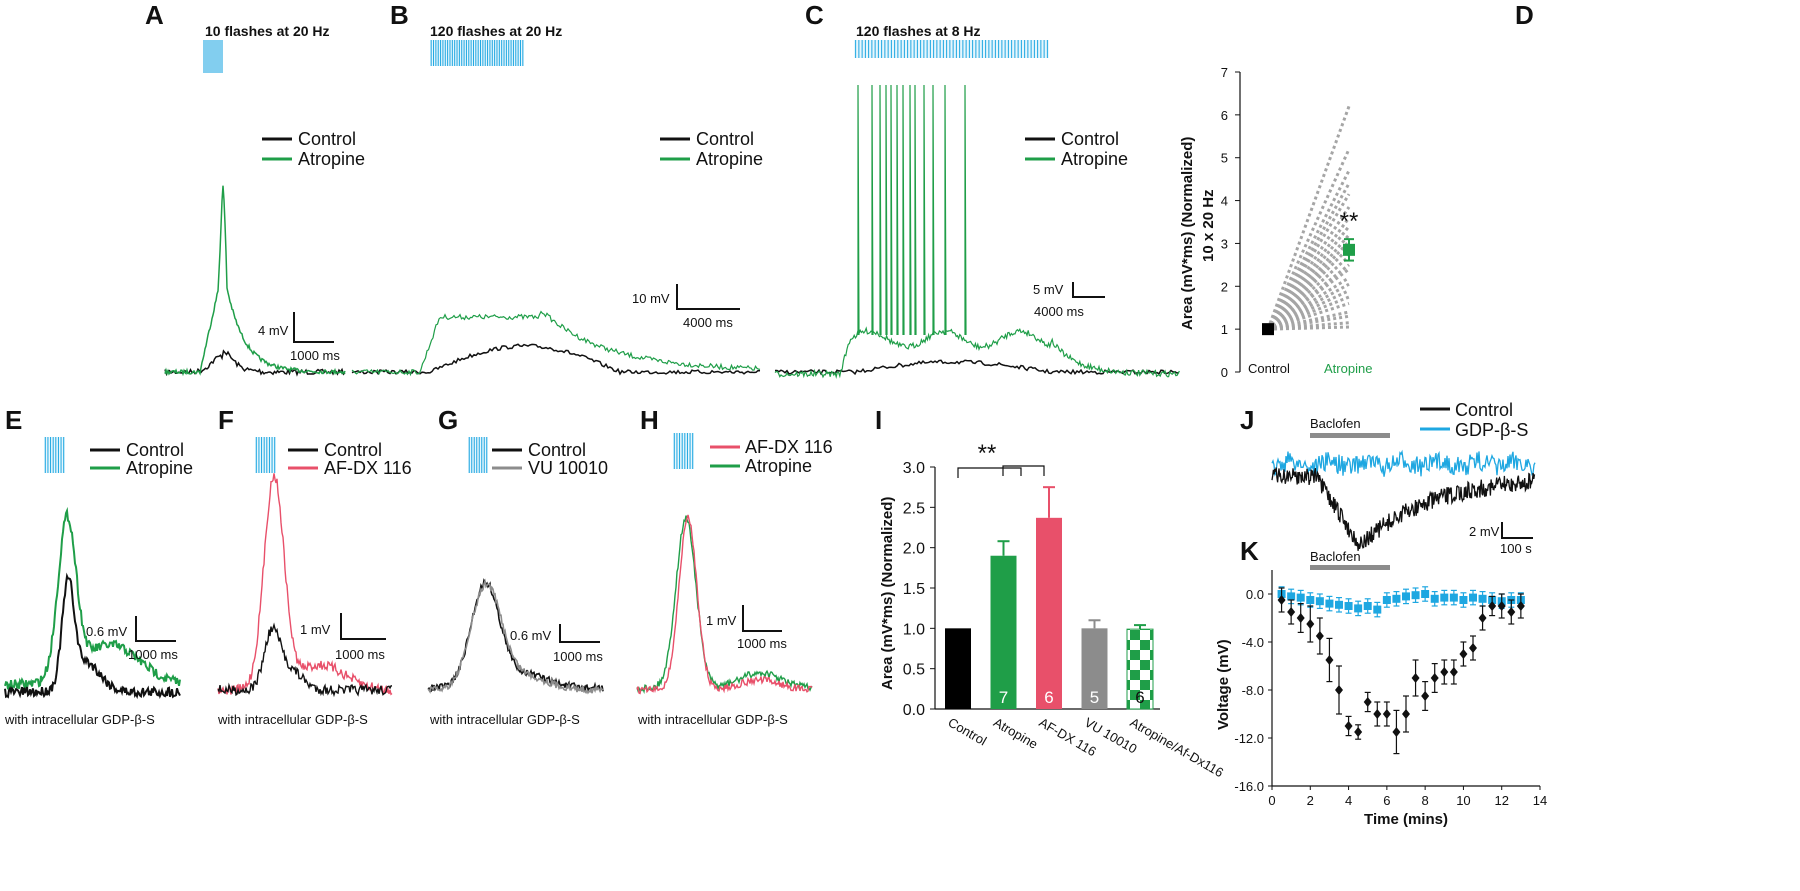 This screenshot has width=1800, height=891. What do you see at coordinates (1059, 311) in the screenshot?
I see `scale-t-c: 4000 ms` at bounding box center [1059, 311].